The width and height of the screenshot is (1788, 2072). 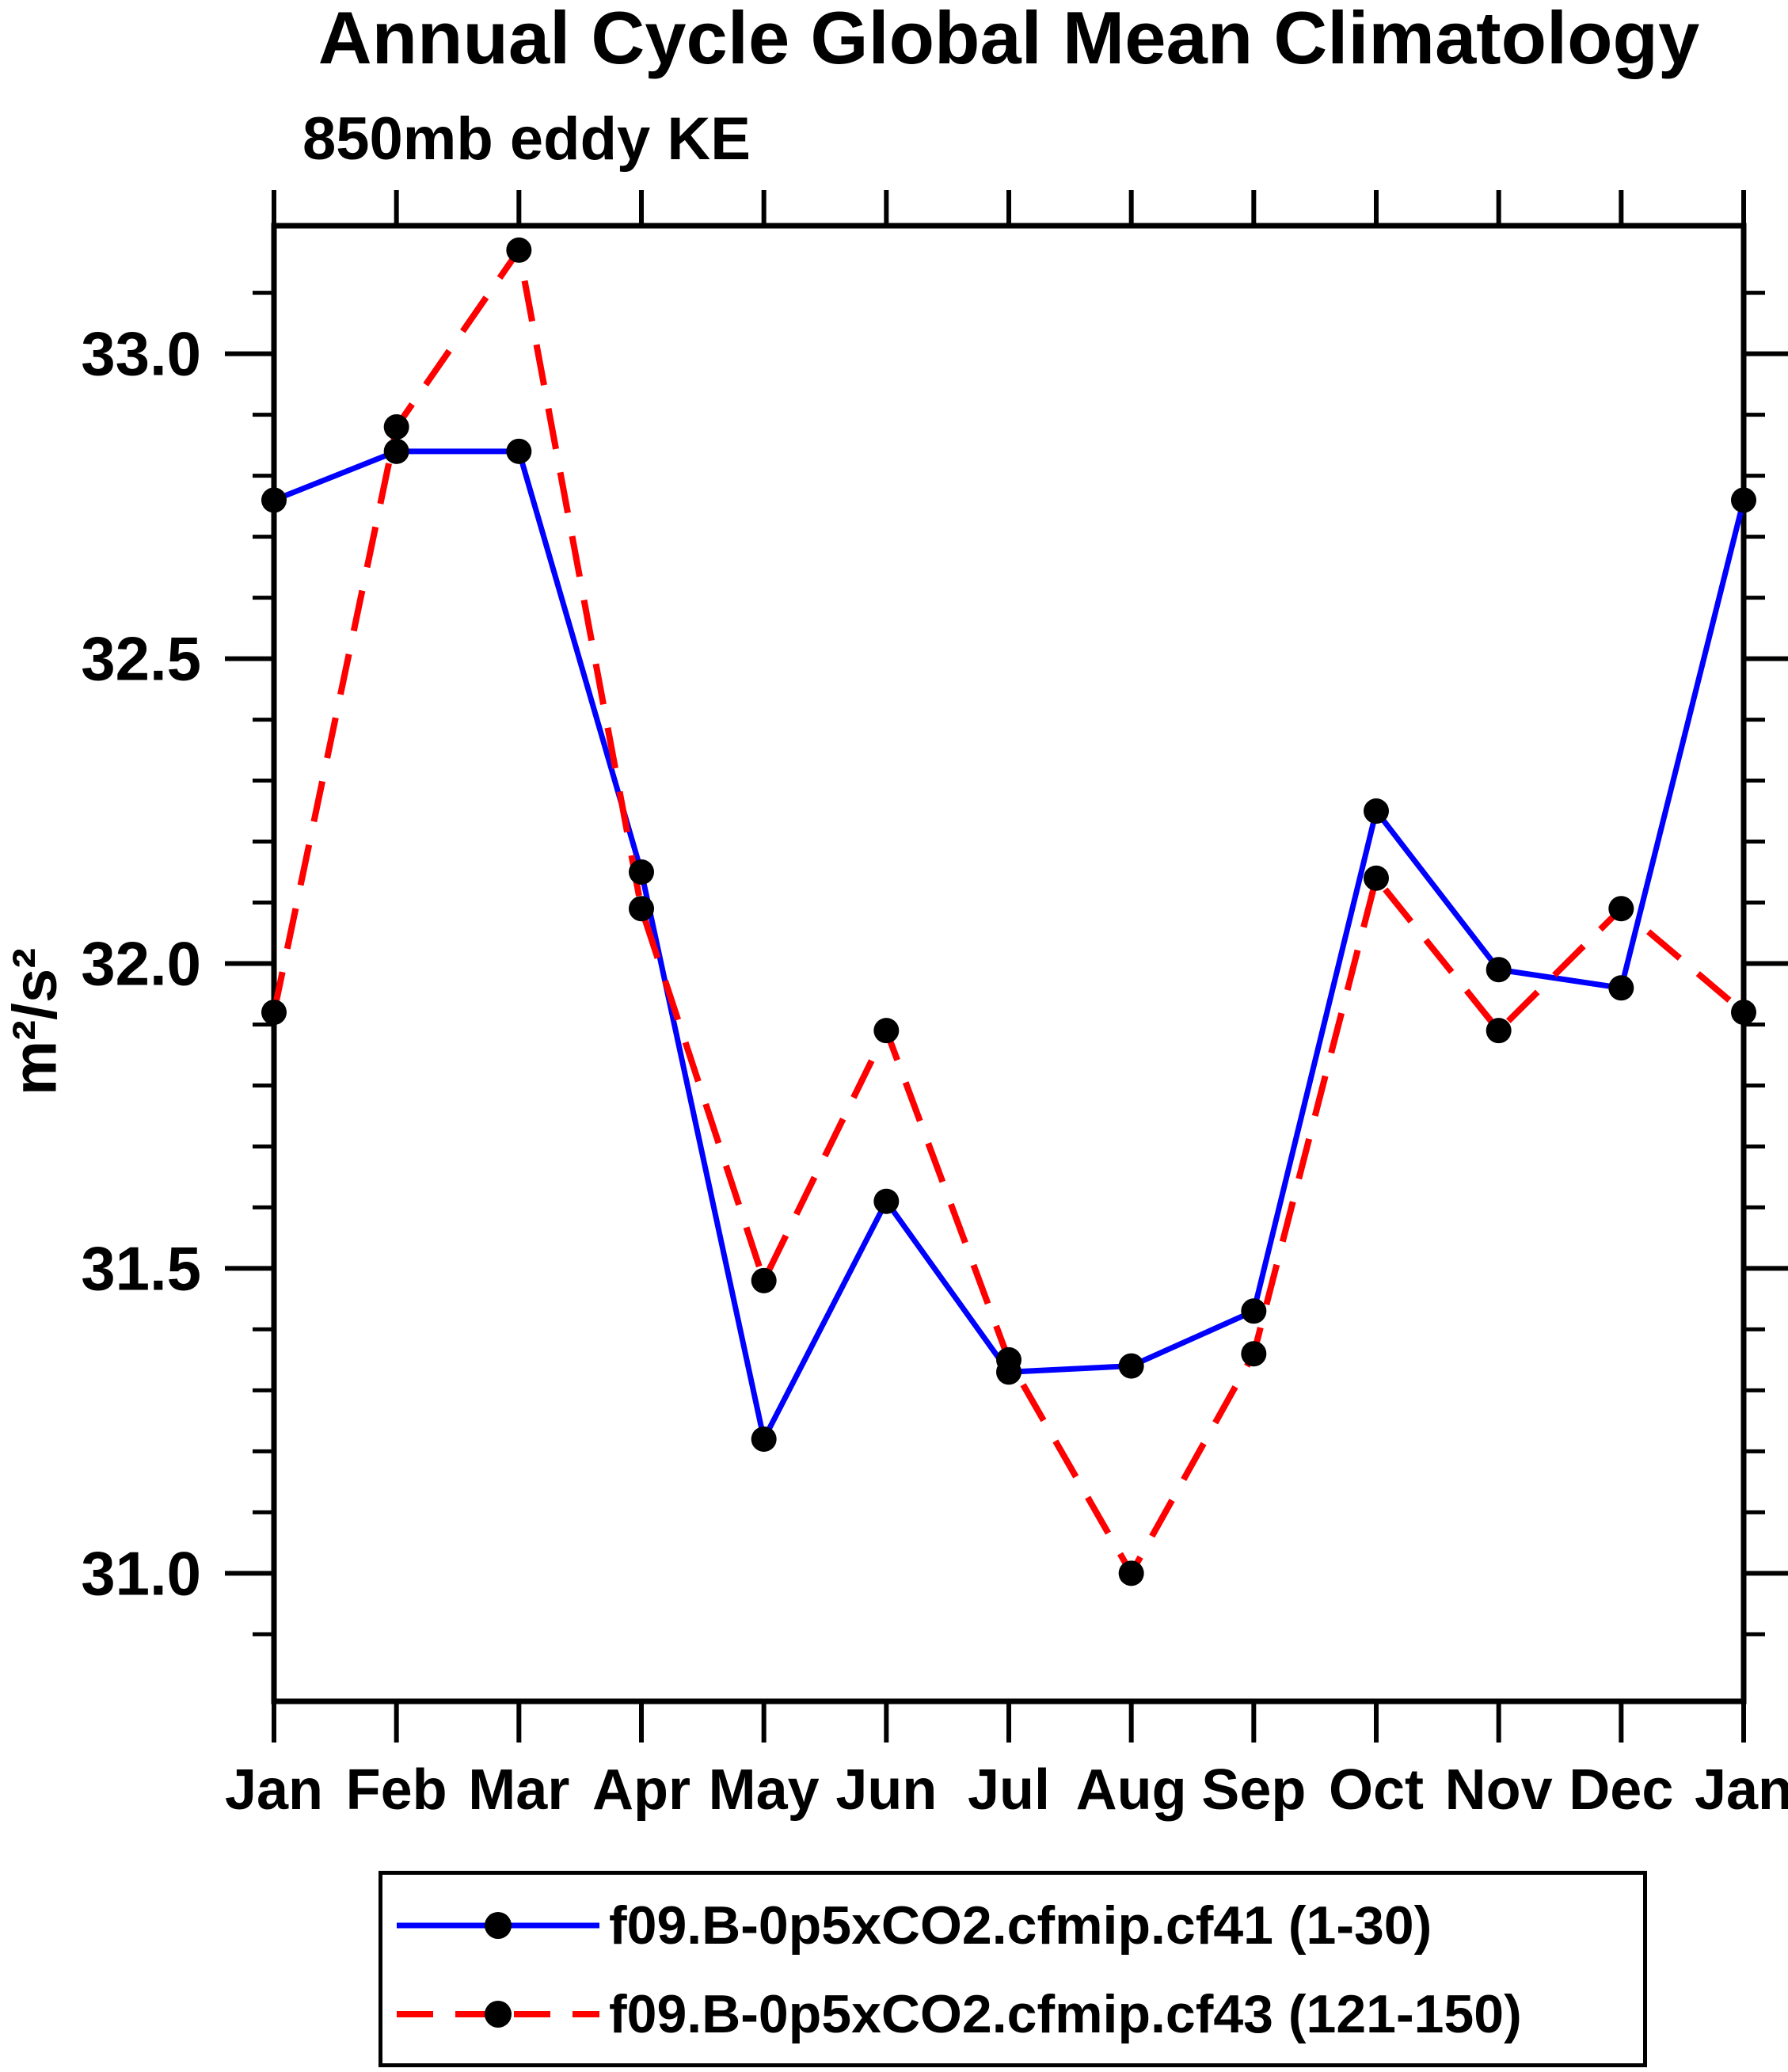 I want to click on x-tick-label: Nov, so click(x=1499, y=1790).